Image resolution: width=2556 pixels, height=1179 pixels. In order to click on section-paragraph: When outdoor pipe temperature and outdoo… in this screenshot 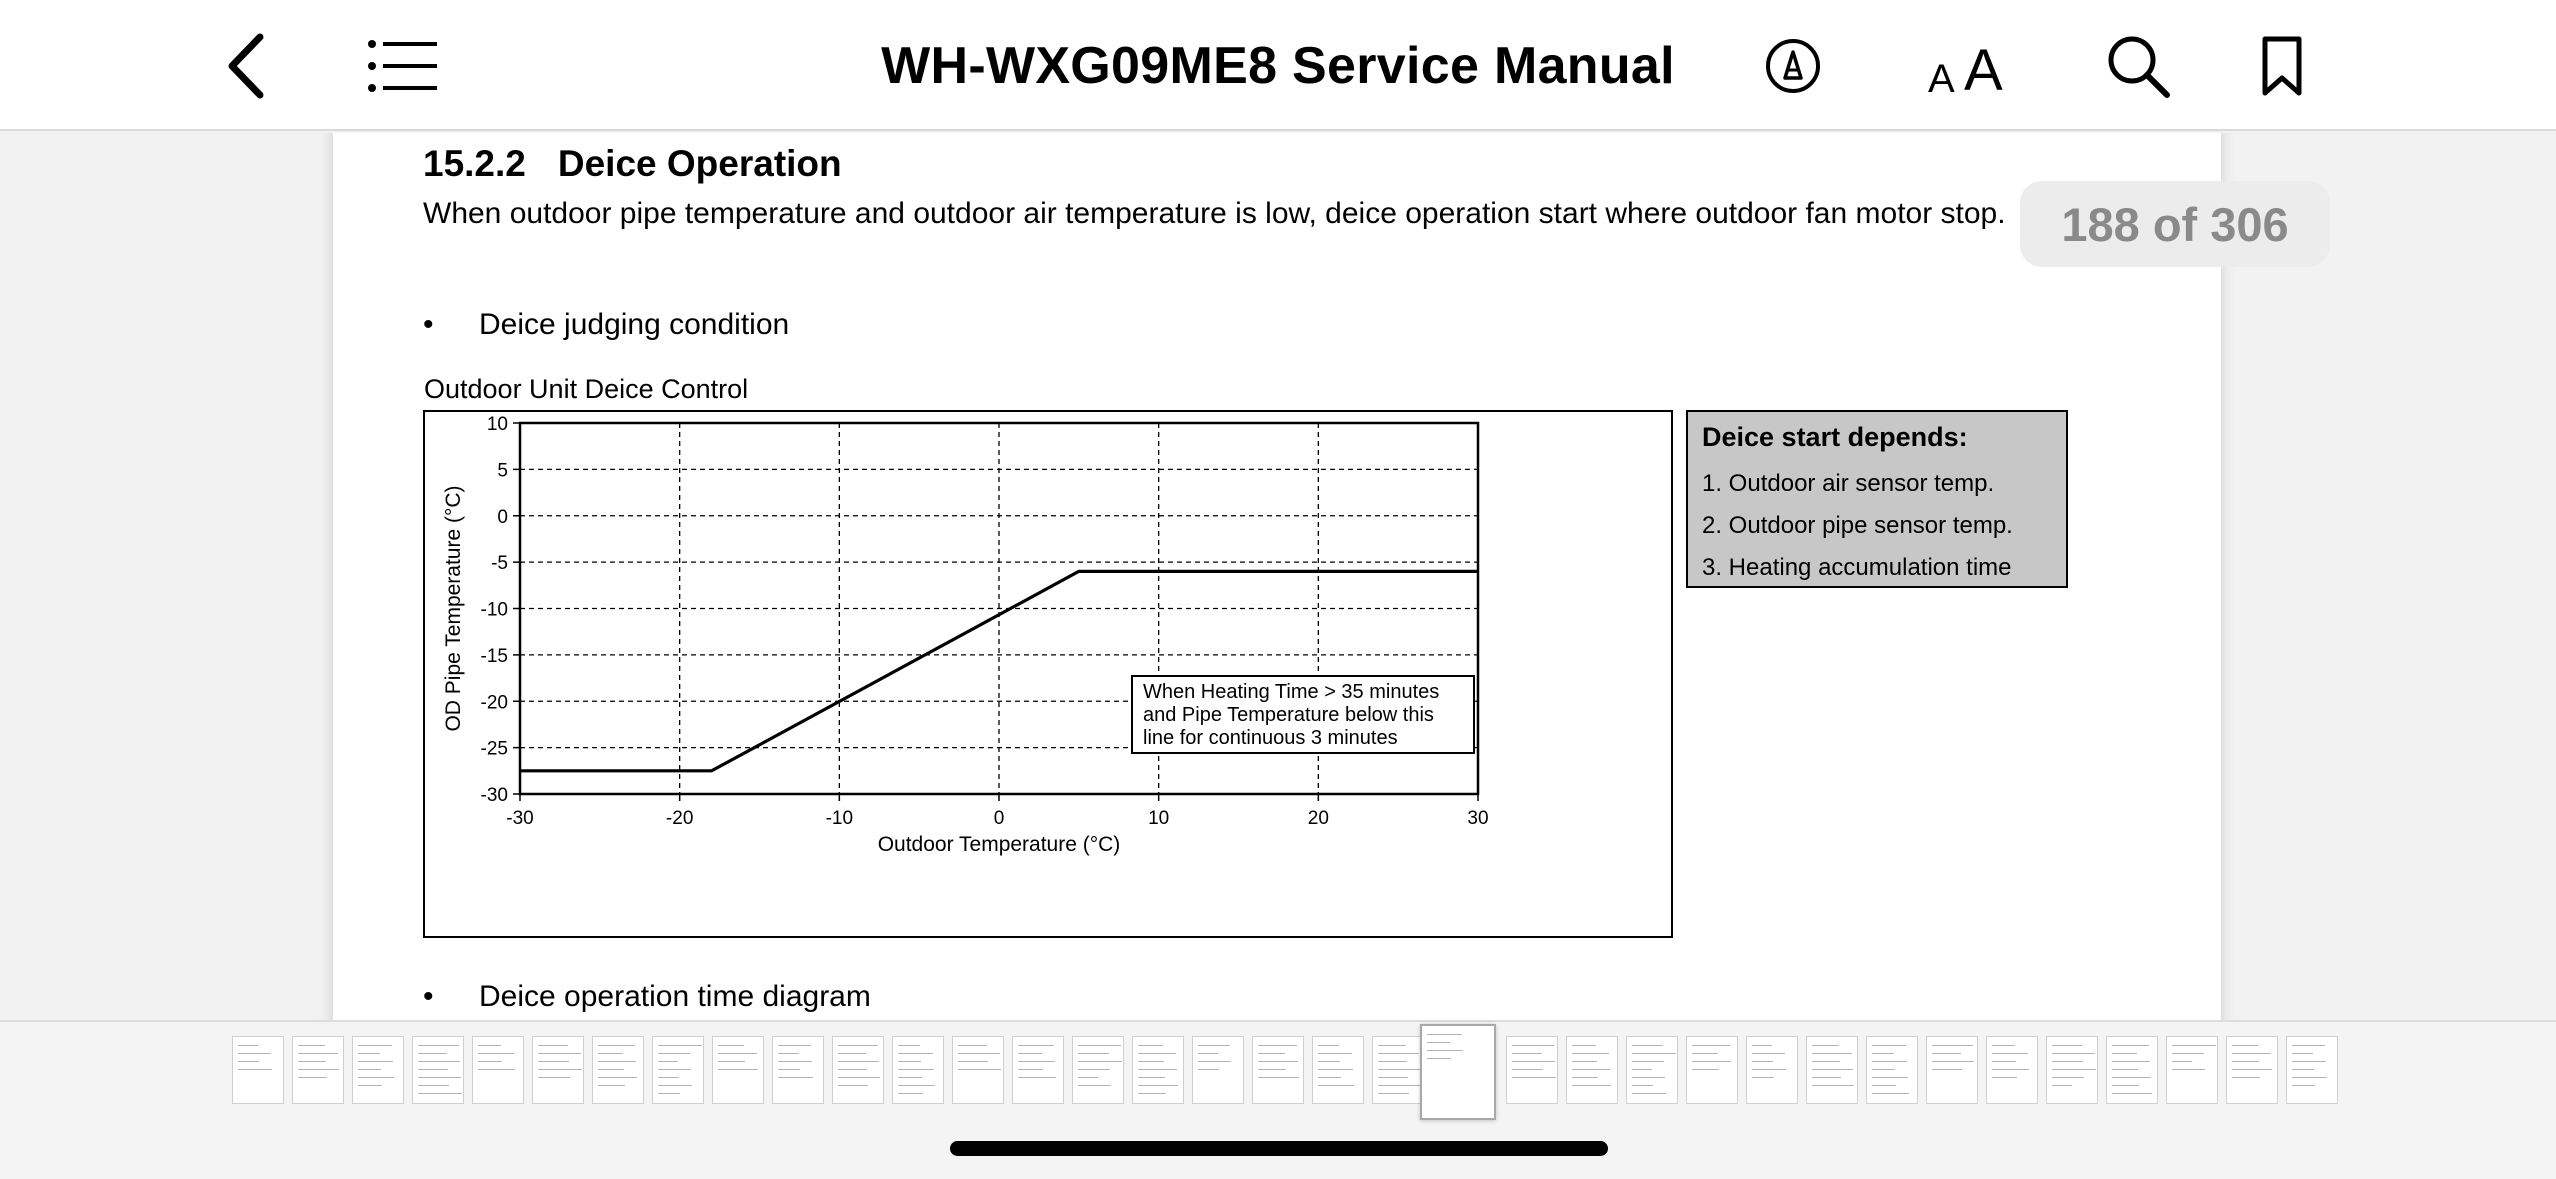, I will do `click(1214, 213)`.